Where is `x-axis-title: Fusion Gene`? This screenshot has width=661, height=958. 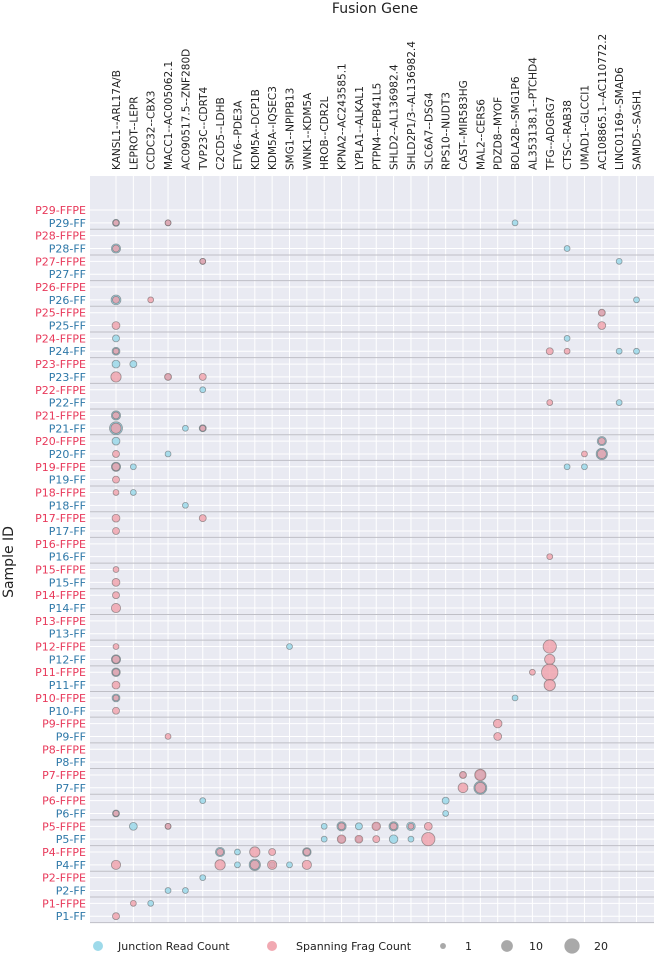 x-axis-title: Fusion Gene is located at coordinates (375, 9).